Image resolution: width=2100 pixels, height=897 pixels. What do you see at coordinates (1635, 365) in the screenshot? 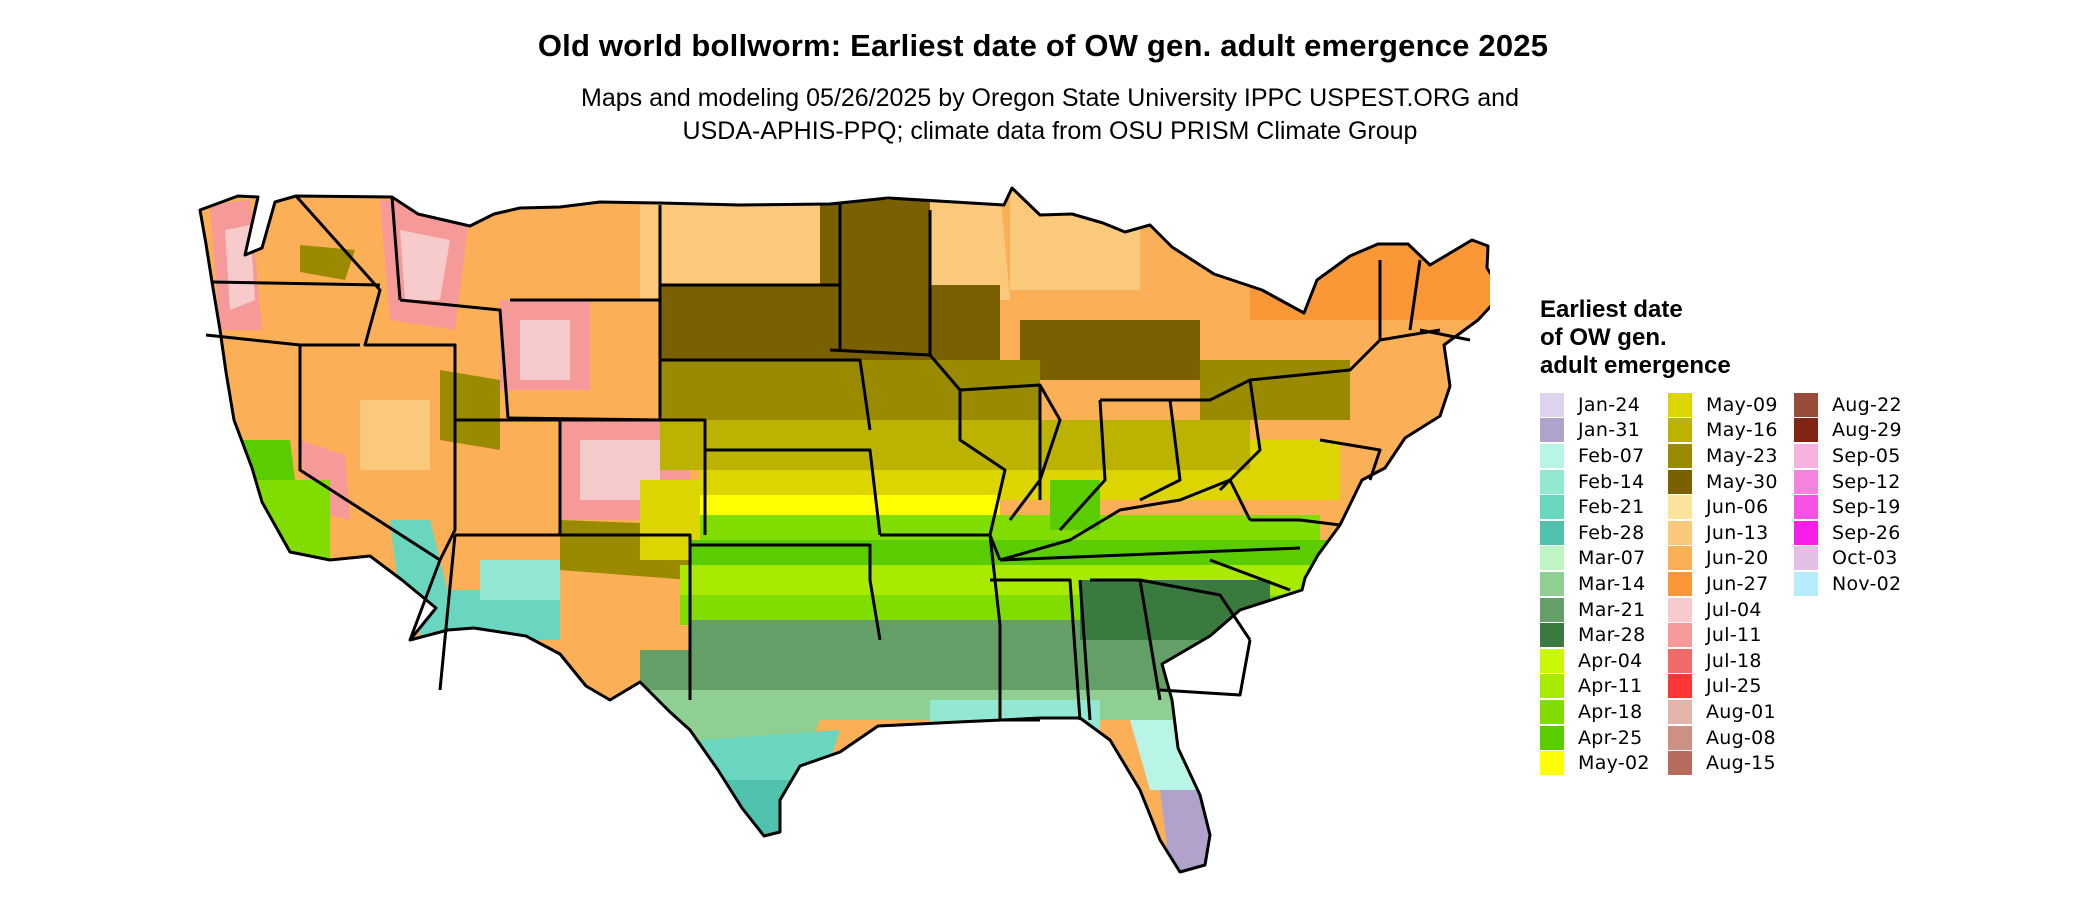
I see `legend-title-line: adult emergence` at bounding box center [1635, 365].